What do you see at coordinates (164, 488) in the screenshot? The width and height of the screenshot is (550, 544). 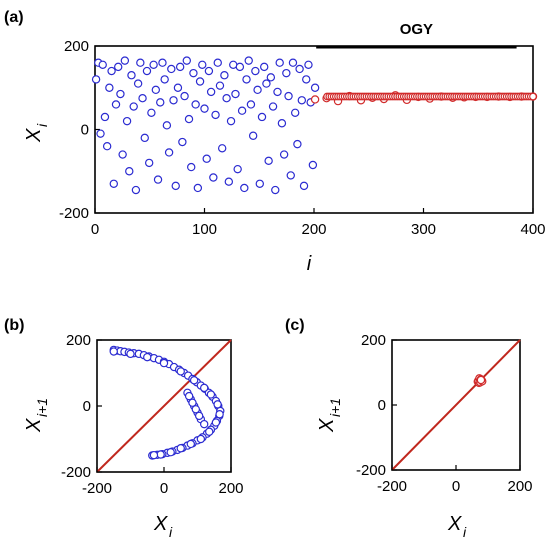 I see `panel-b-xtick-label: 0` at bounding box center [164, 488].